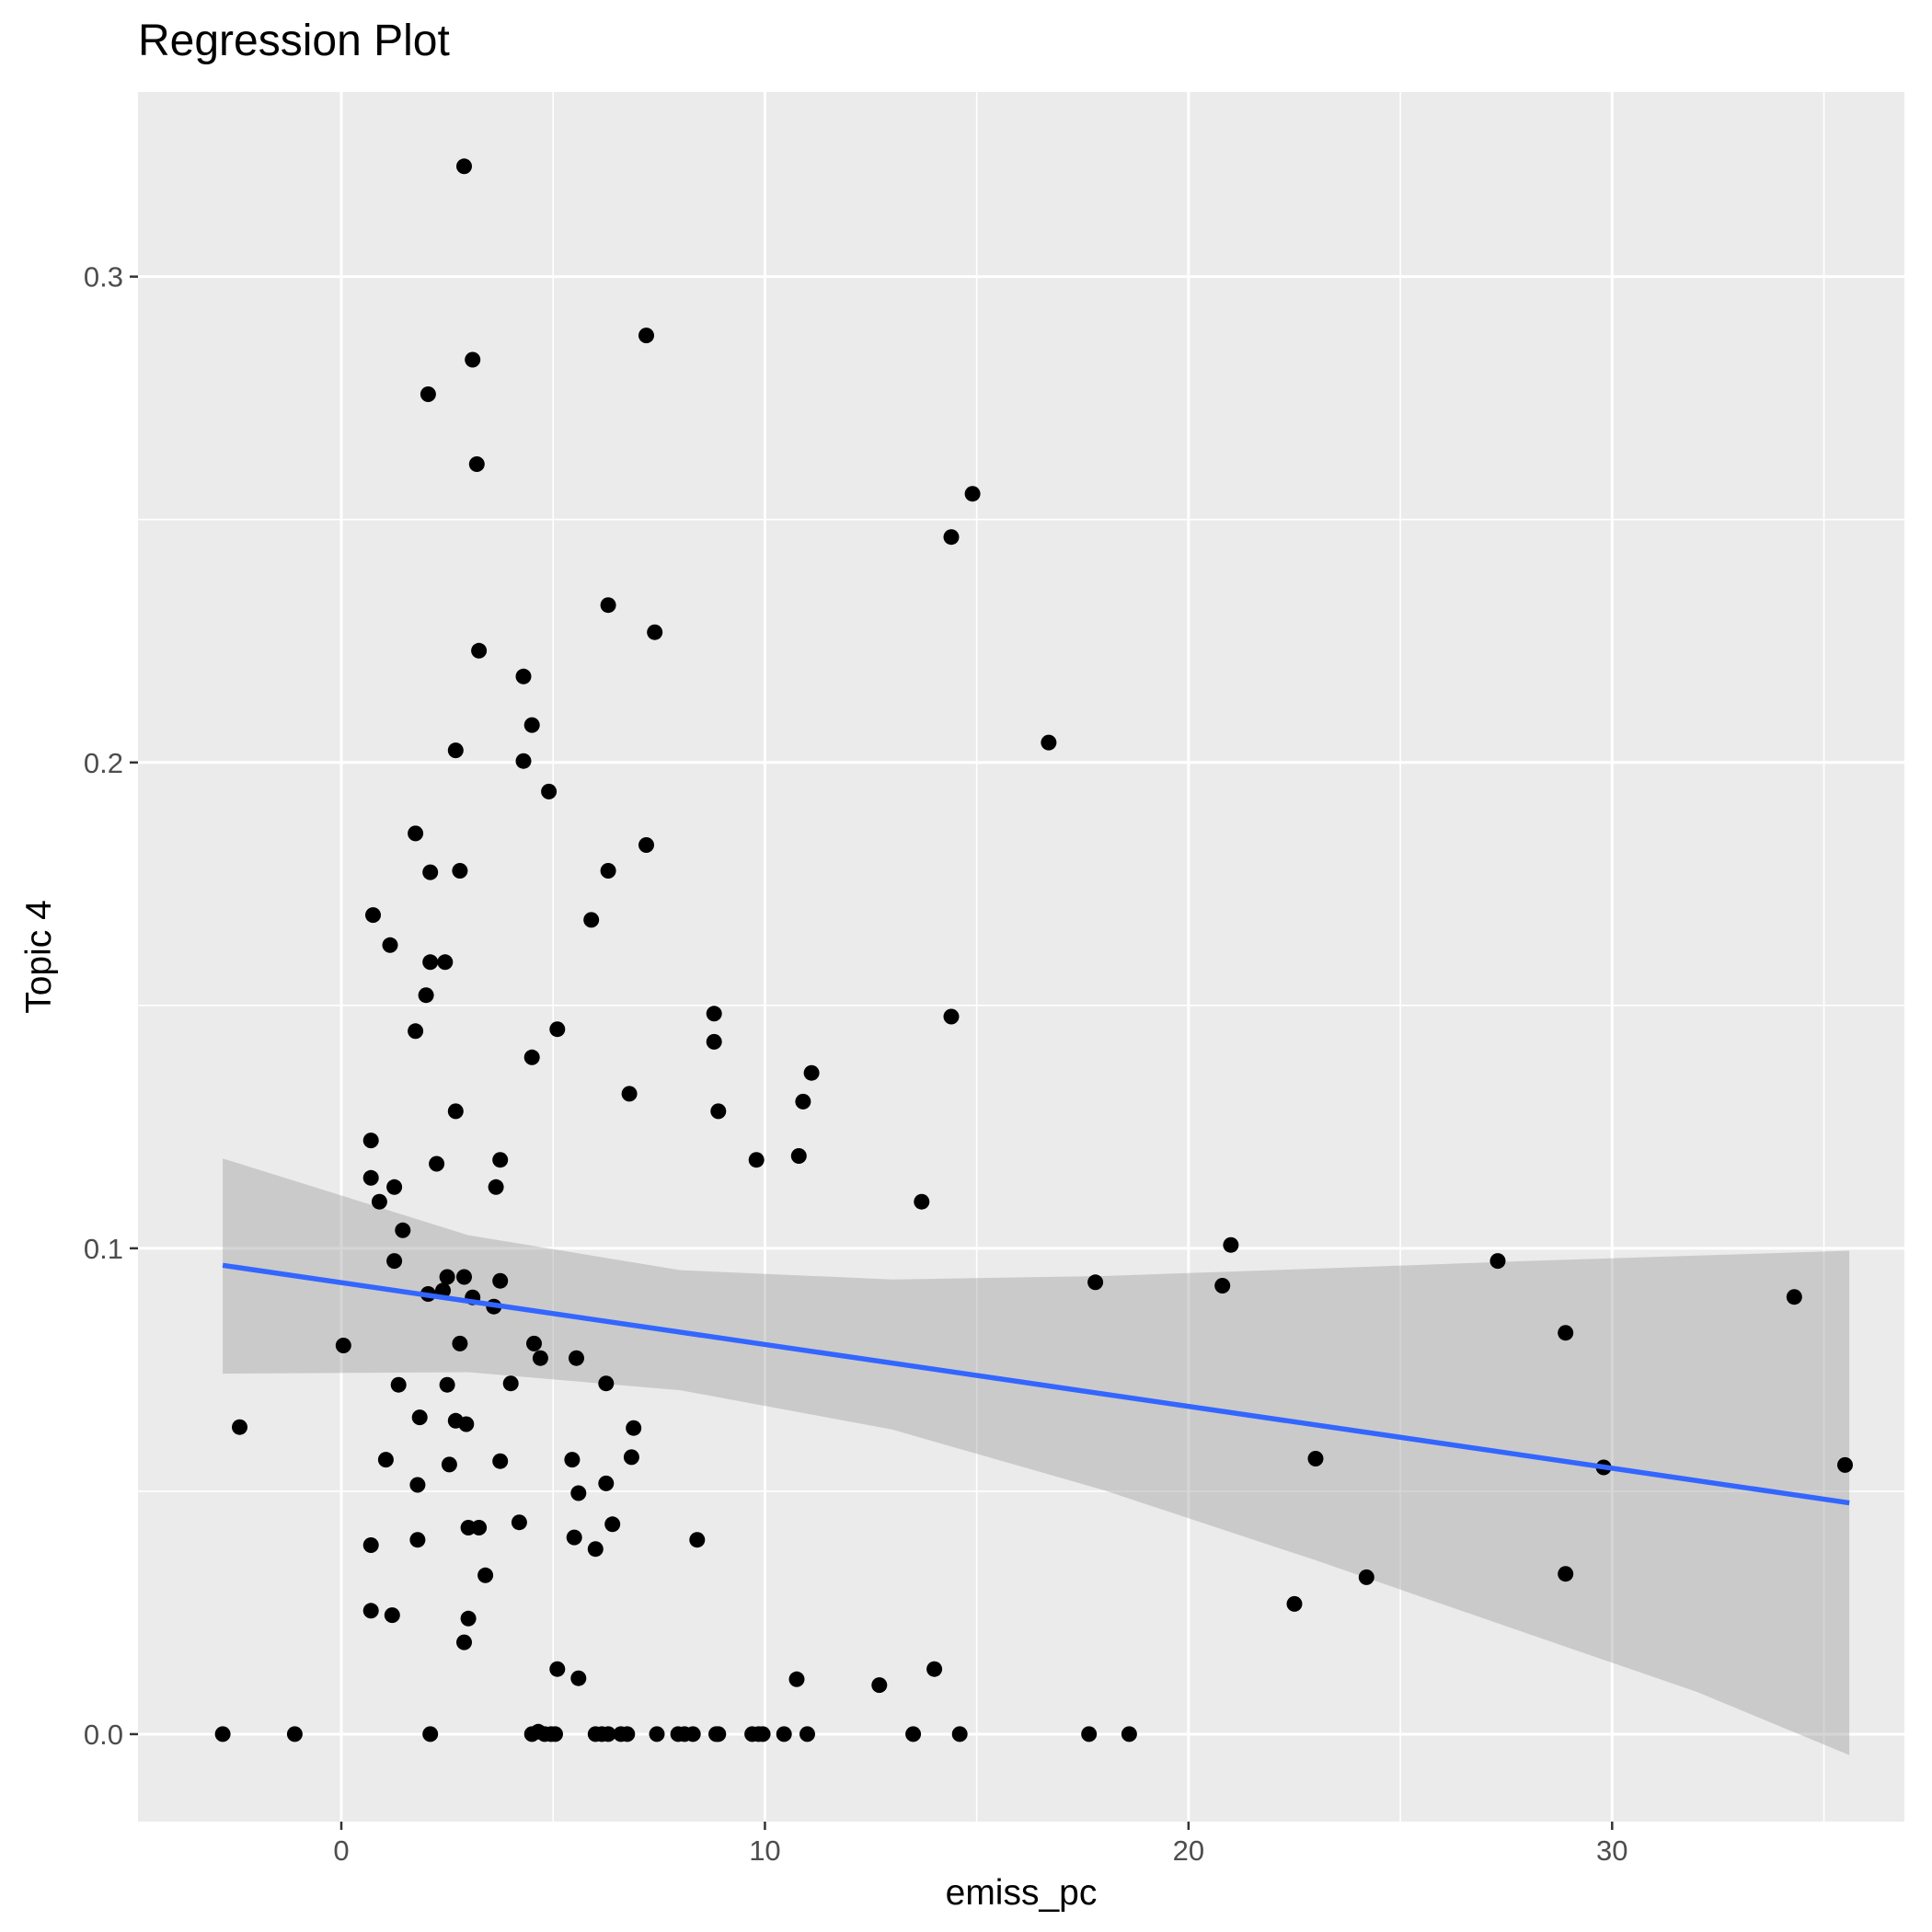 The height and width of the screenshot is (1932, 1932). I want to click on regression-line, so click(1036, 1384).